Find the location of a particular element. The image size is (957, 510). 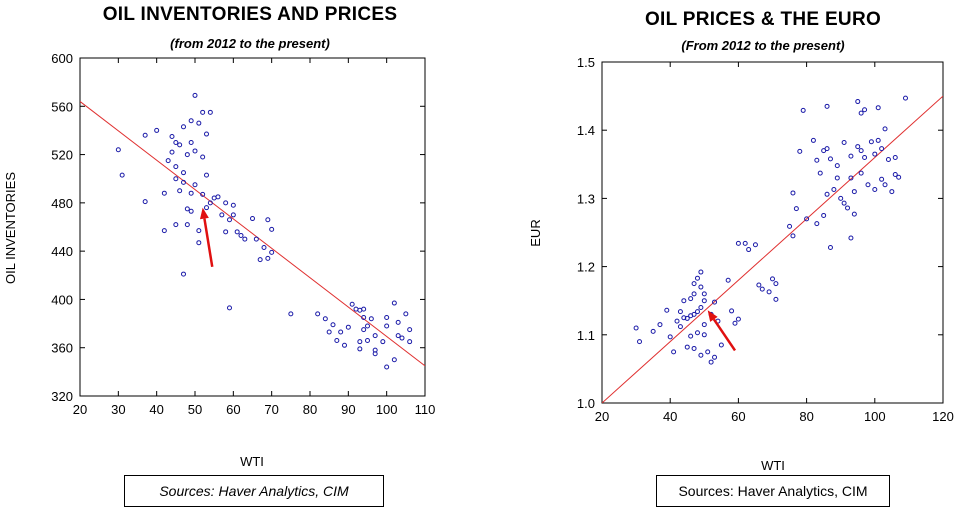

x-tick-label: 60 is located at coordinates (233, 409).